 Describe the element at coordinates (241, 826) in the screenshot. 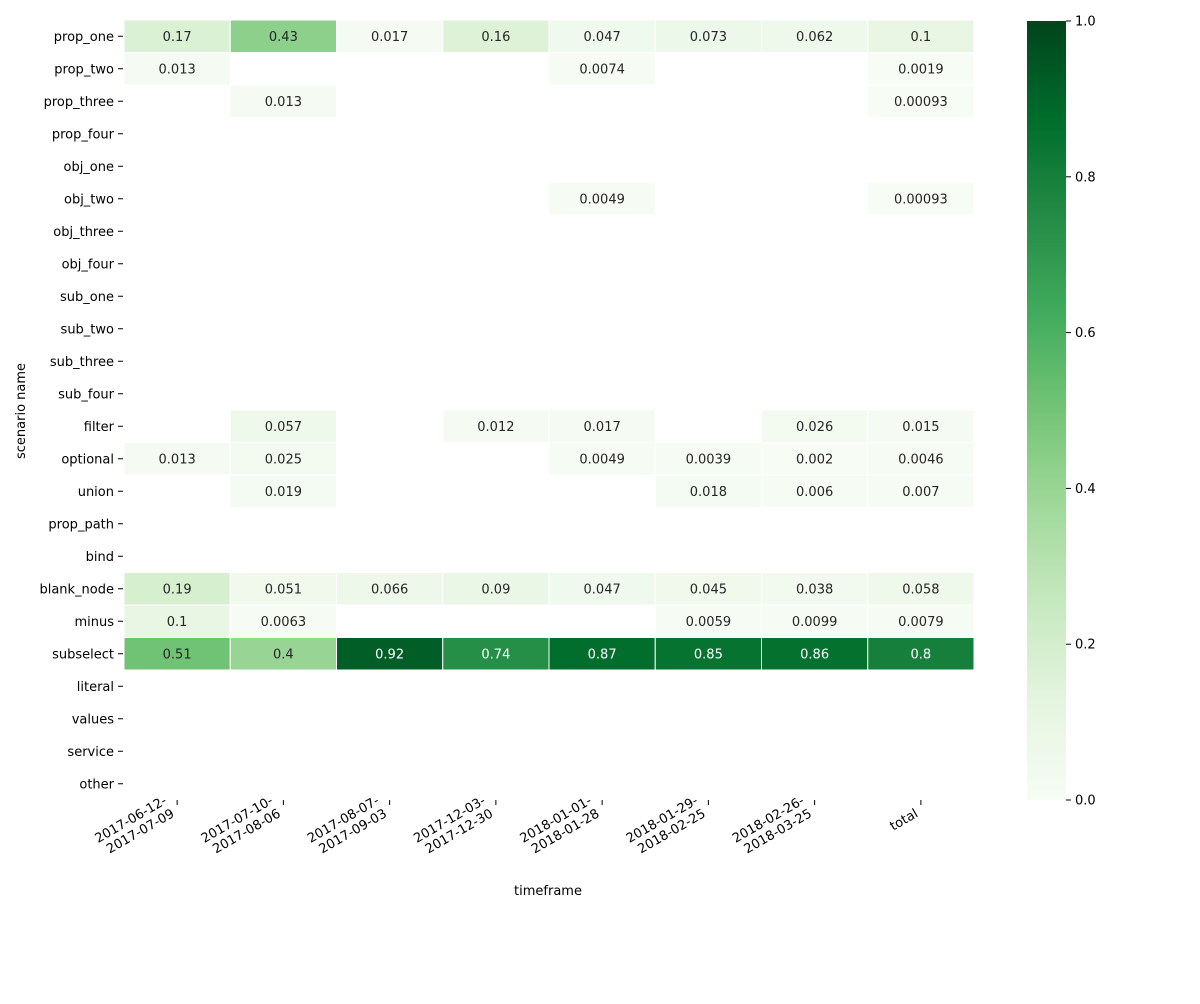

I see `x-tick-label: 2017-07-10-2017-08-06` at that location.